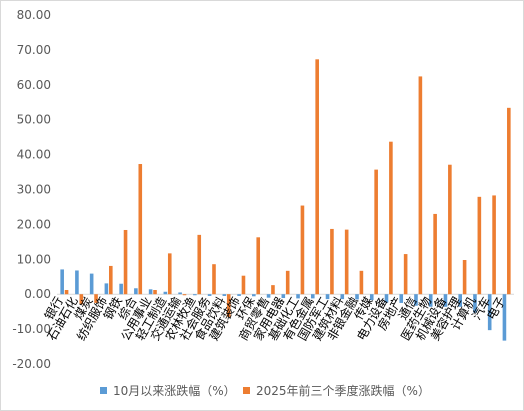 The width and height of the screenshot is (524, 411). I want to click on y-tick-label: 80.00, so click(34, 15).